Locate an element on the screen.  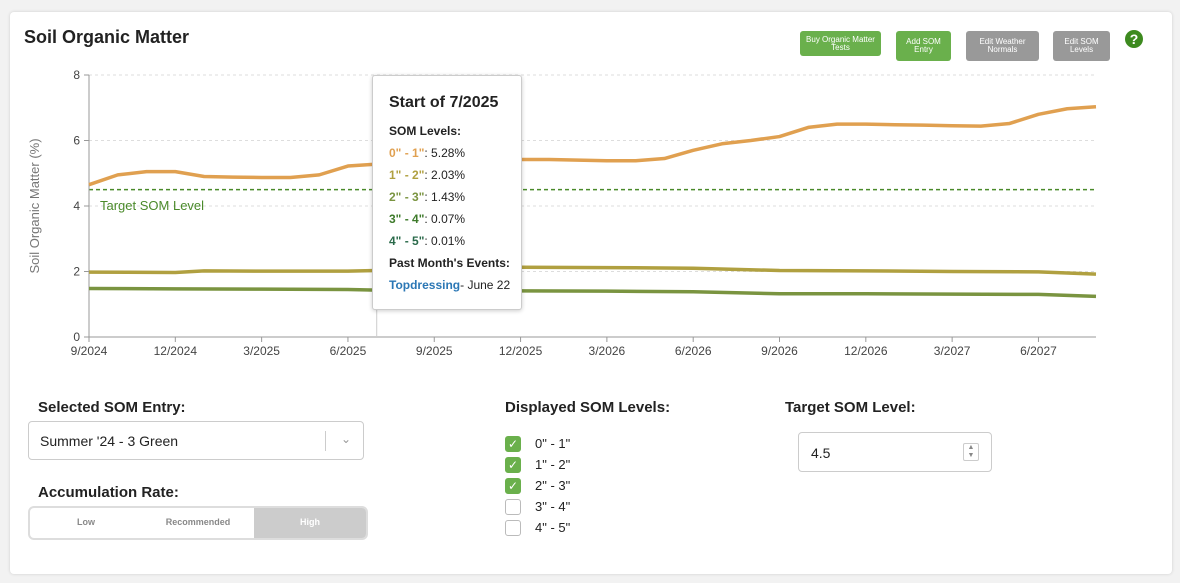
tooltip-event: Topdressing- June 22 is located at coordinates (455, 285).